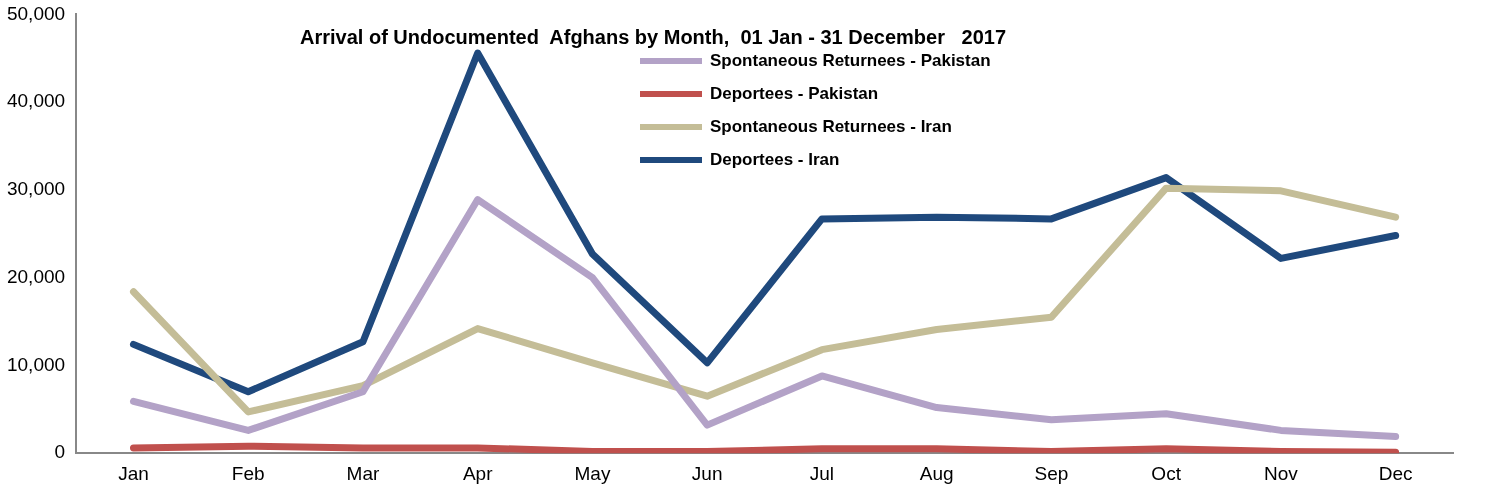 Image resolution: width=1493 pixels, height=490 pixels. What do you see at coordinates (1166, 473) in the screenshot?
I see `x-tick-label: Oct` at bounding box center [1166, 473].